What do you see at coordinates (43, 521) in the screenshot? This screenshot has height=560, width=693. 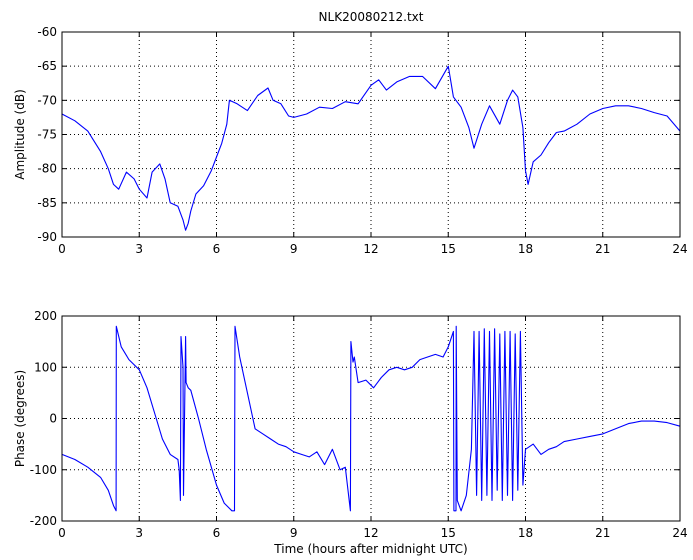 I see `y-tick-label: -200` at bounding box center [43, 521].